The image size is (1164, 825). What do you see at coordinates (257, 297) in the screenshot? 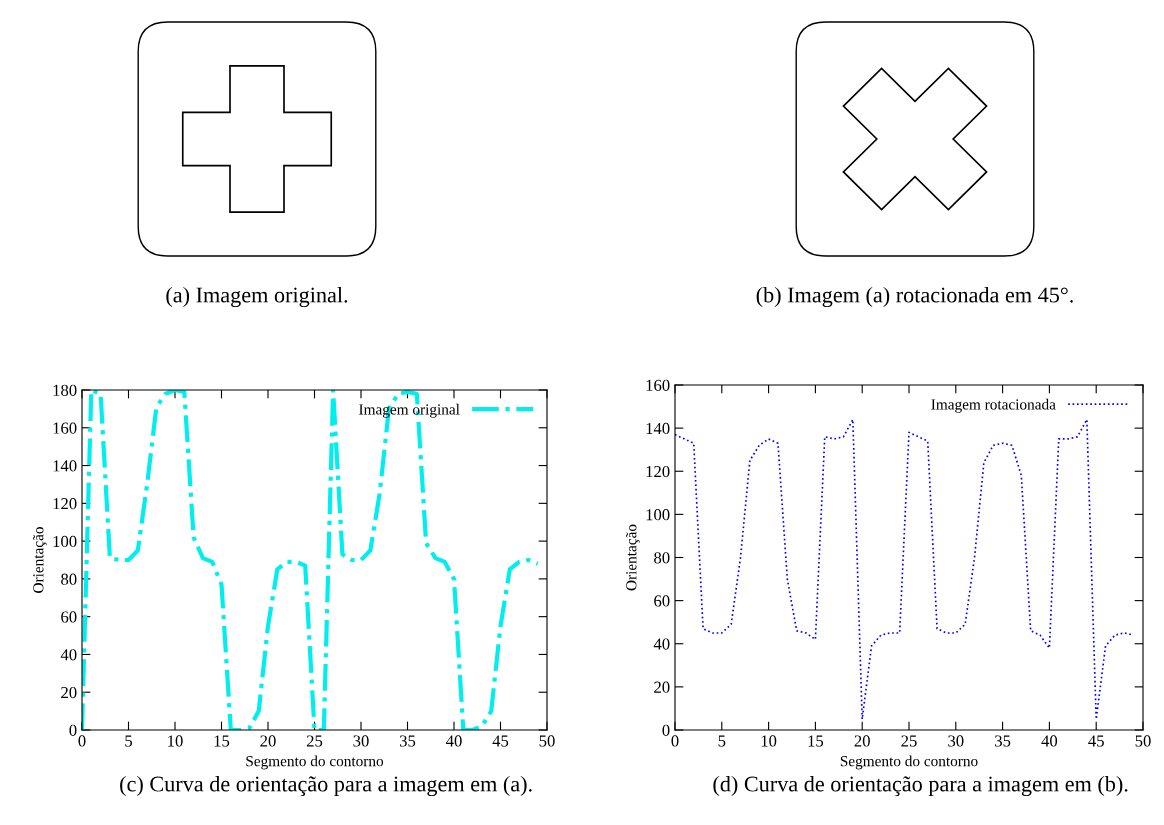
I see `text: (a) Imagem original.` at bounding box center [257, 297].